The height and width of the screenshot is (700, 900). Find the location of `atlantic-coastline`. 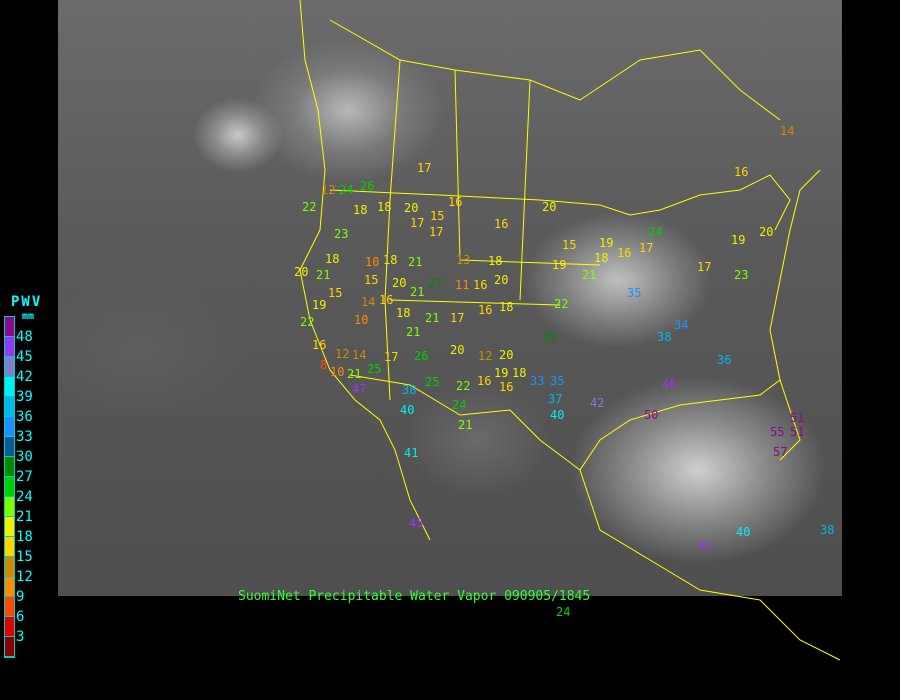

atlantic-coastline is located at coordinates (795, 275).